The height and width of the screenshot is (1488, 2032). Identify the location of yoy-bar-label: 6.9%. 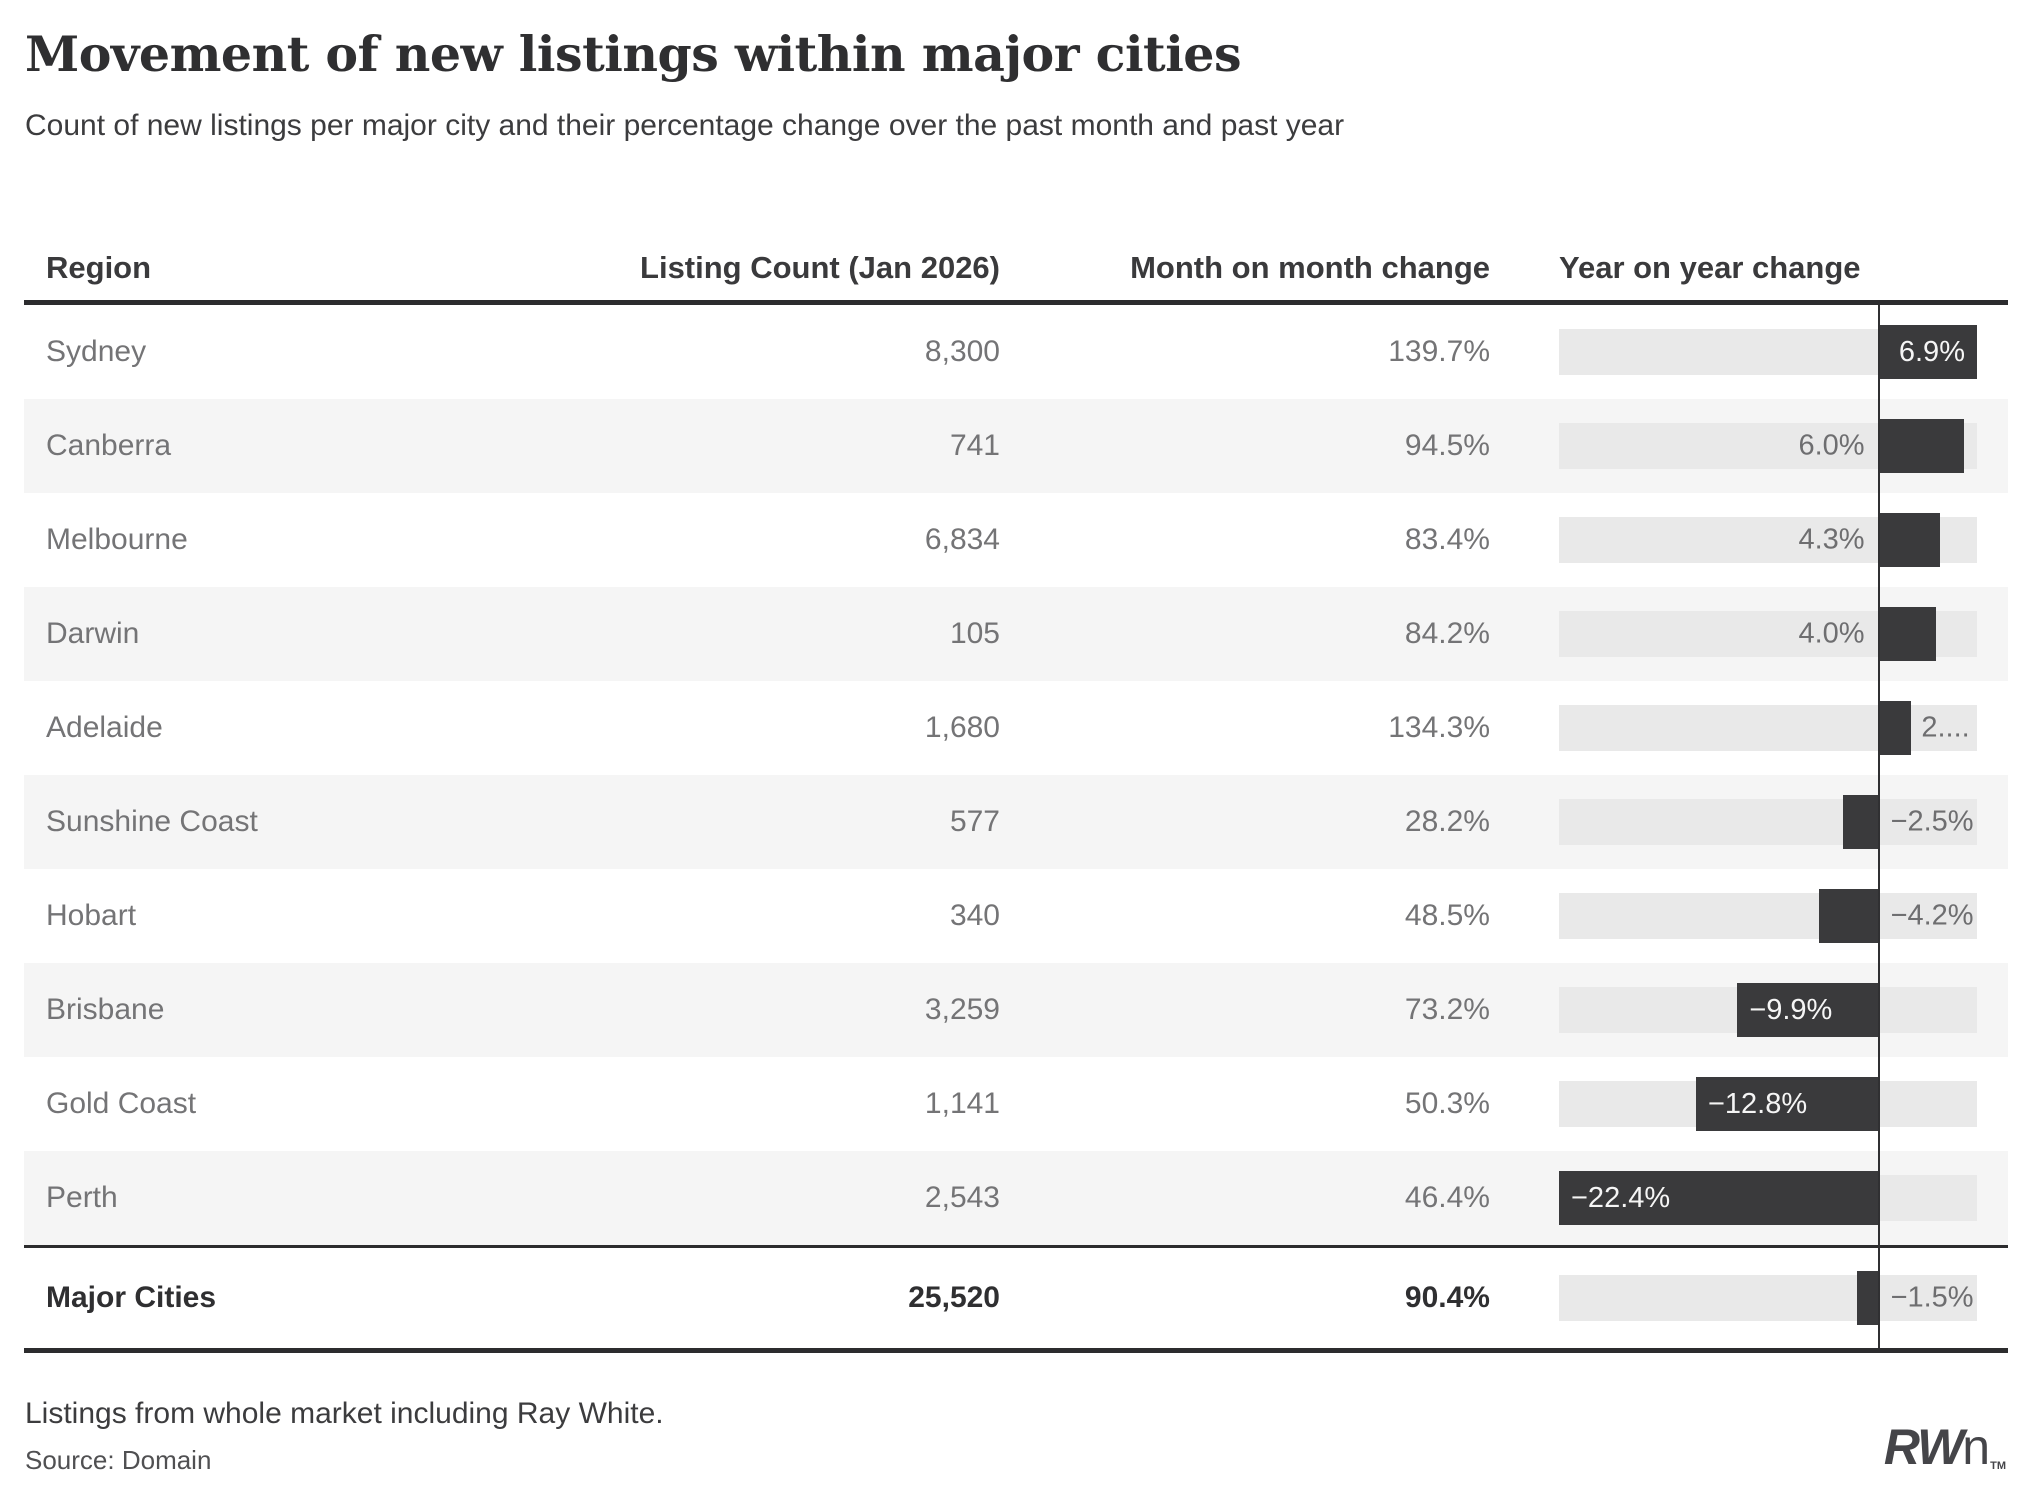
(1931, 351).